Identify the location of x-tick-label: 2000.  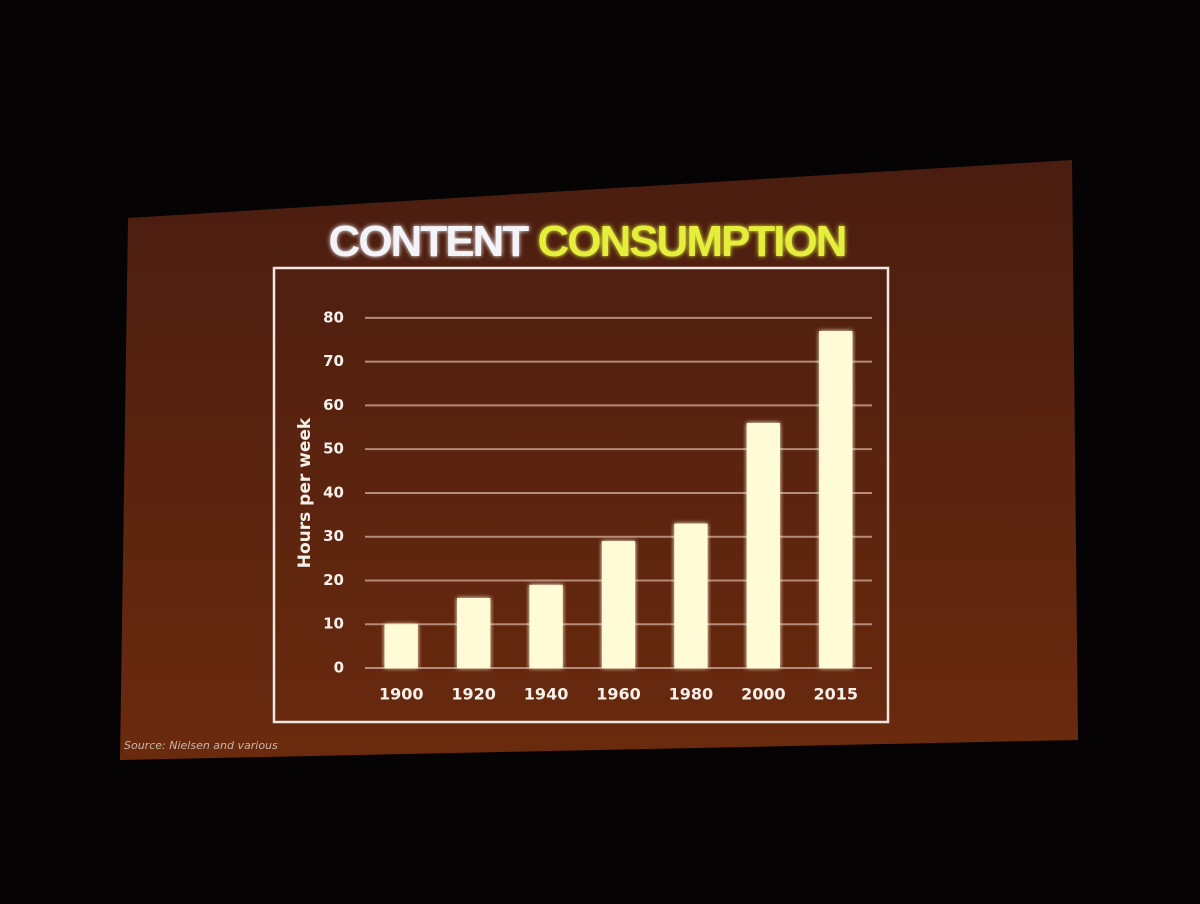
(763, 694).